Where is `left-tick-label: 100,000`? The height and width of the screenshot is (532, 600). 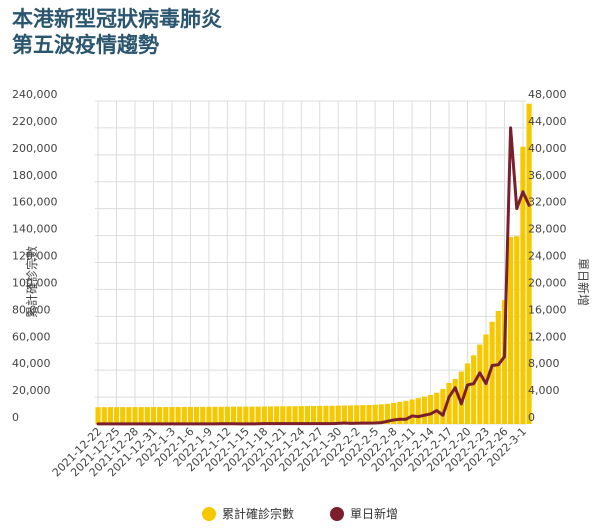
left-tick-label: 100,000 is located at coordinates (35, 282).